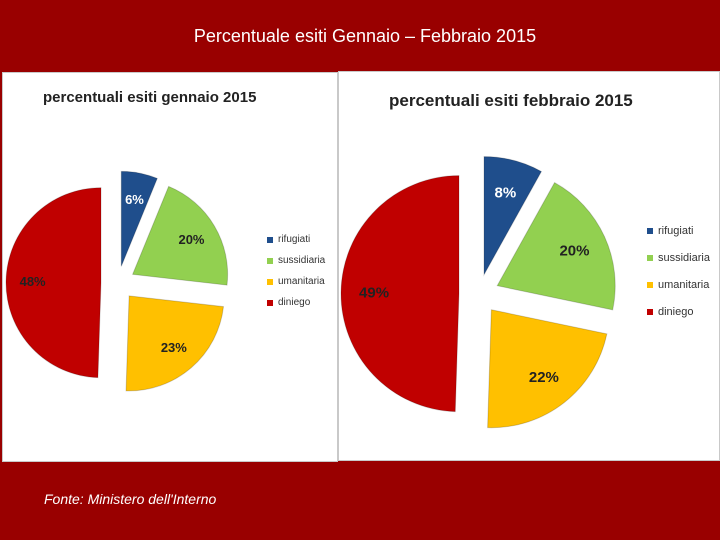  I want to click on slice-umanitaria-label: 23%, so click(174, 347).